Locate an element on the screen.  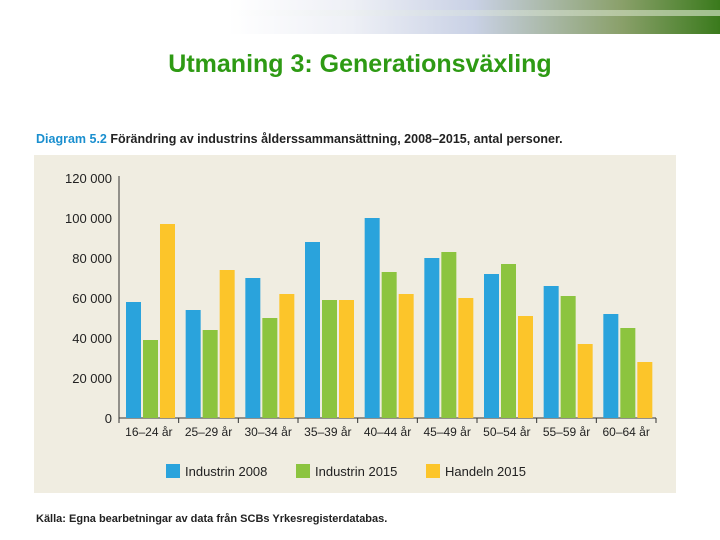
y-tick-label: 20 000 is located at coordinates (92, 378).